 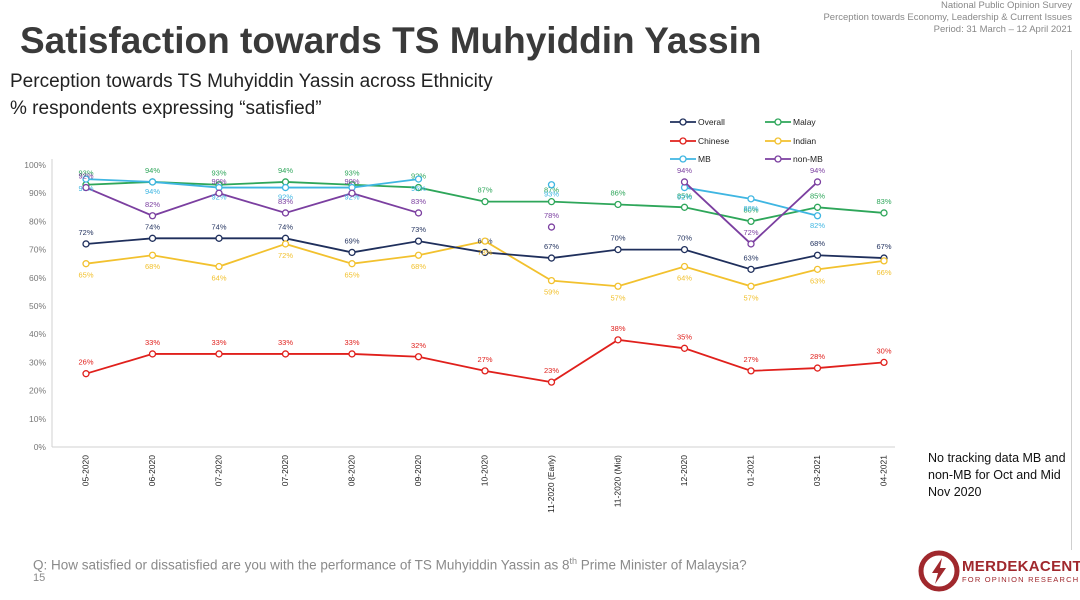 I want to click on merdeka-center-logo: MERDEKACENTER FOR OPINION RESEARCH, so click(x=999, y=571).